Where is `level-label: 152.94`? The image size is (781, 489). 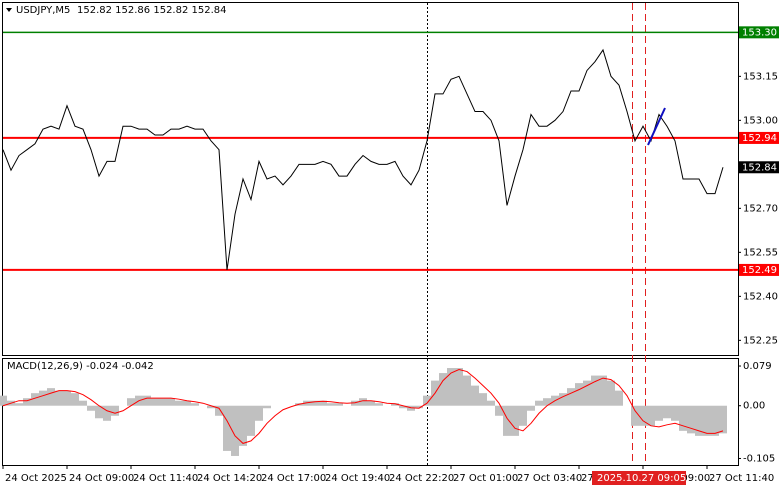
level-label: 152.94 is located at coordinates (759, 138).